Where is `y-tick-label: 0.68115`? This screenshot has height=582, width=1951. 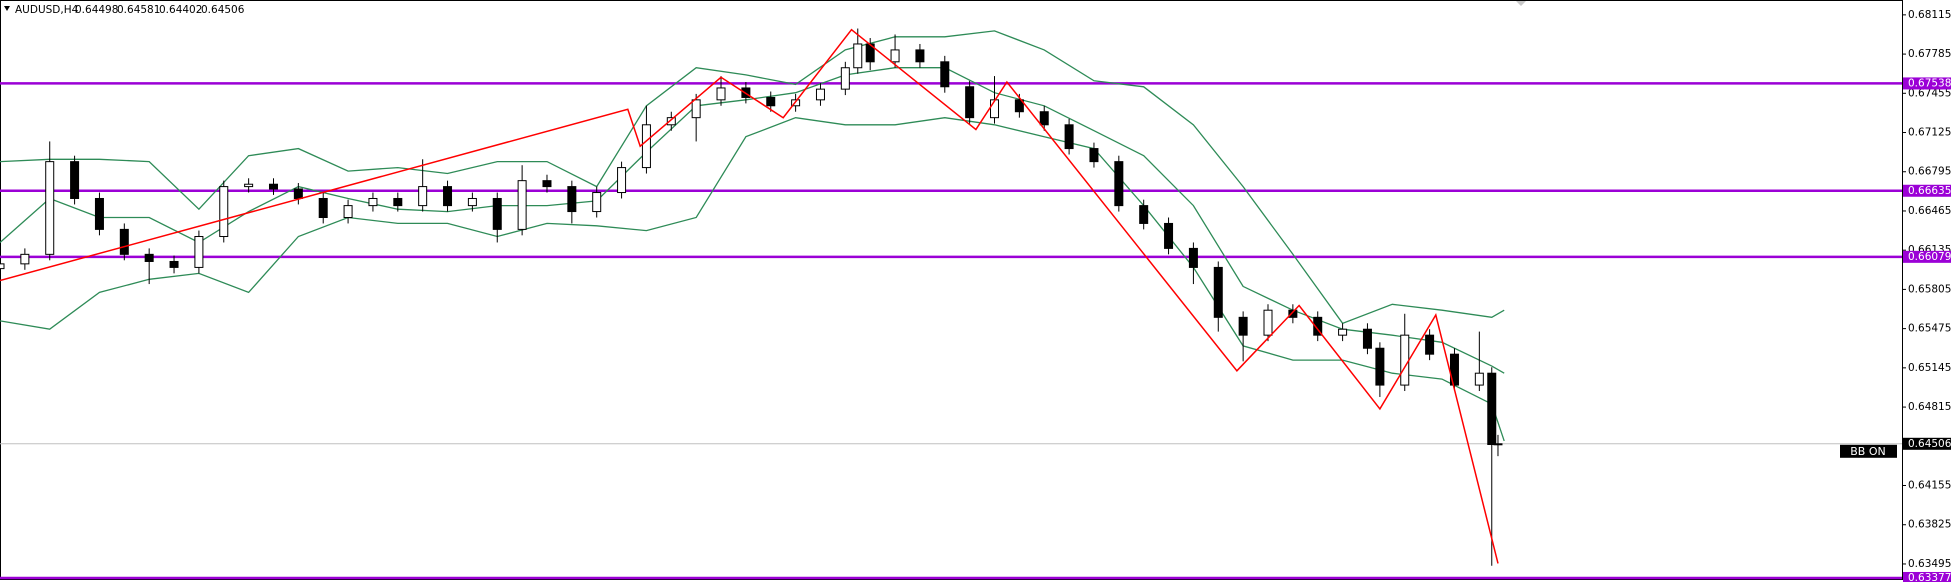
y-tick-label: 0.68115 is located at coordinates (1929, 15).